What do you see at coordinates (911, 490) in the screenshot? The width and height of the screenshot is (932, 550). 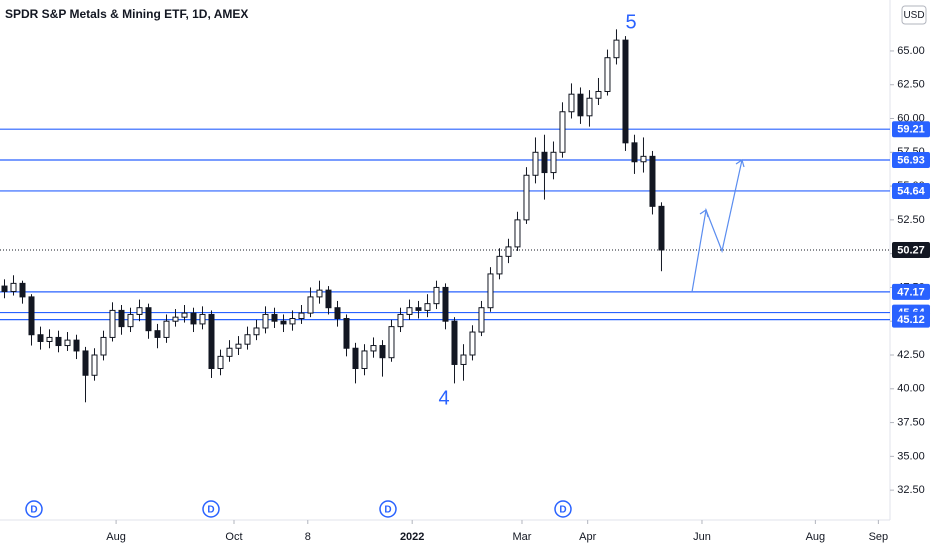 I see `y-tick-label: 32.50` at bounding box center [911, 490].